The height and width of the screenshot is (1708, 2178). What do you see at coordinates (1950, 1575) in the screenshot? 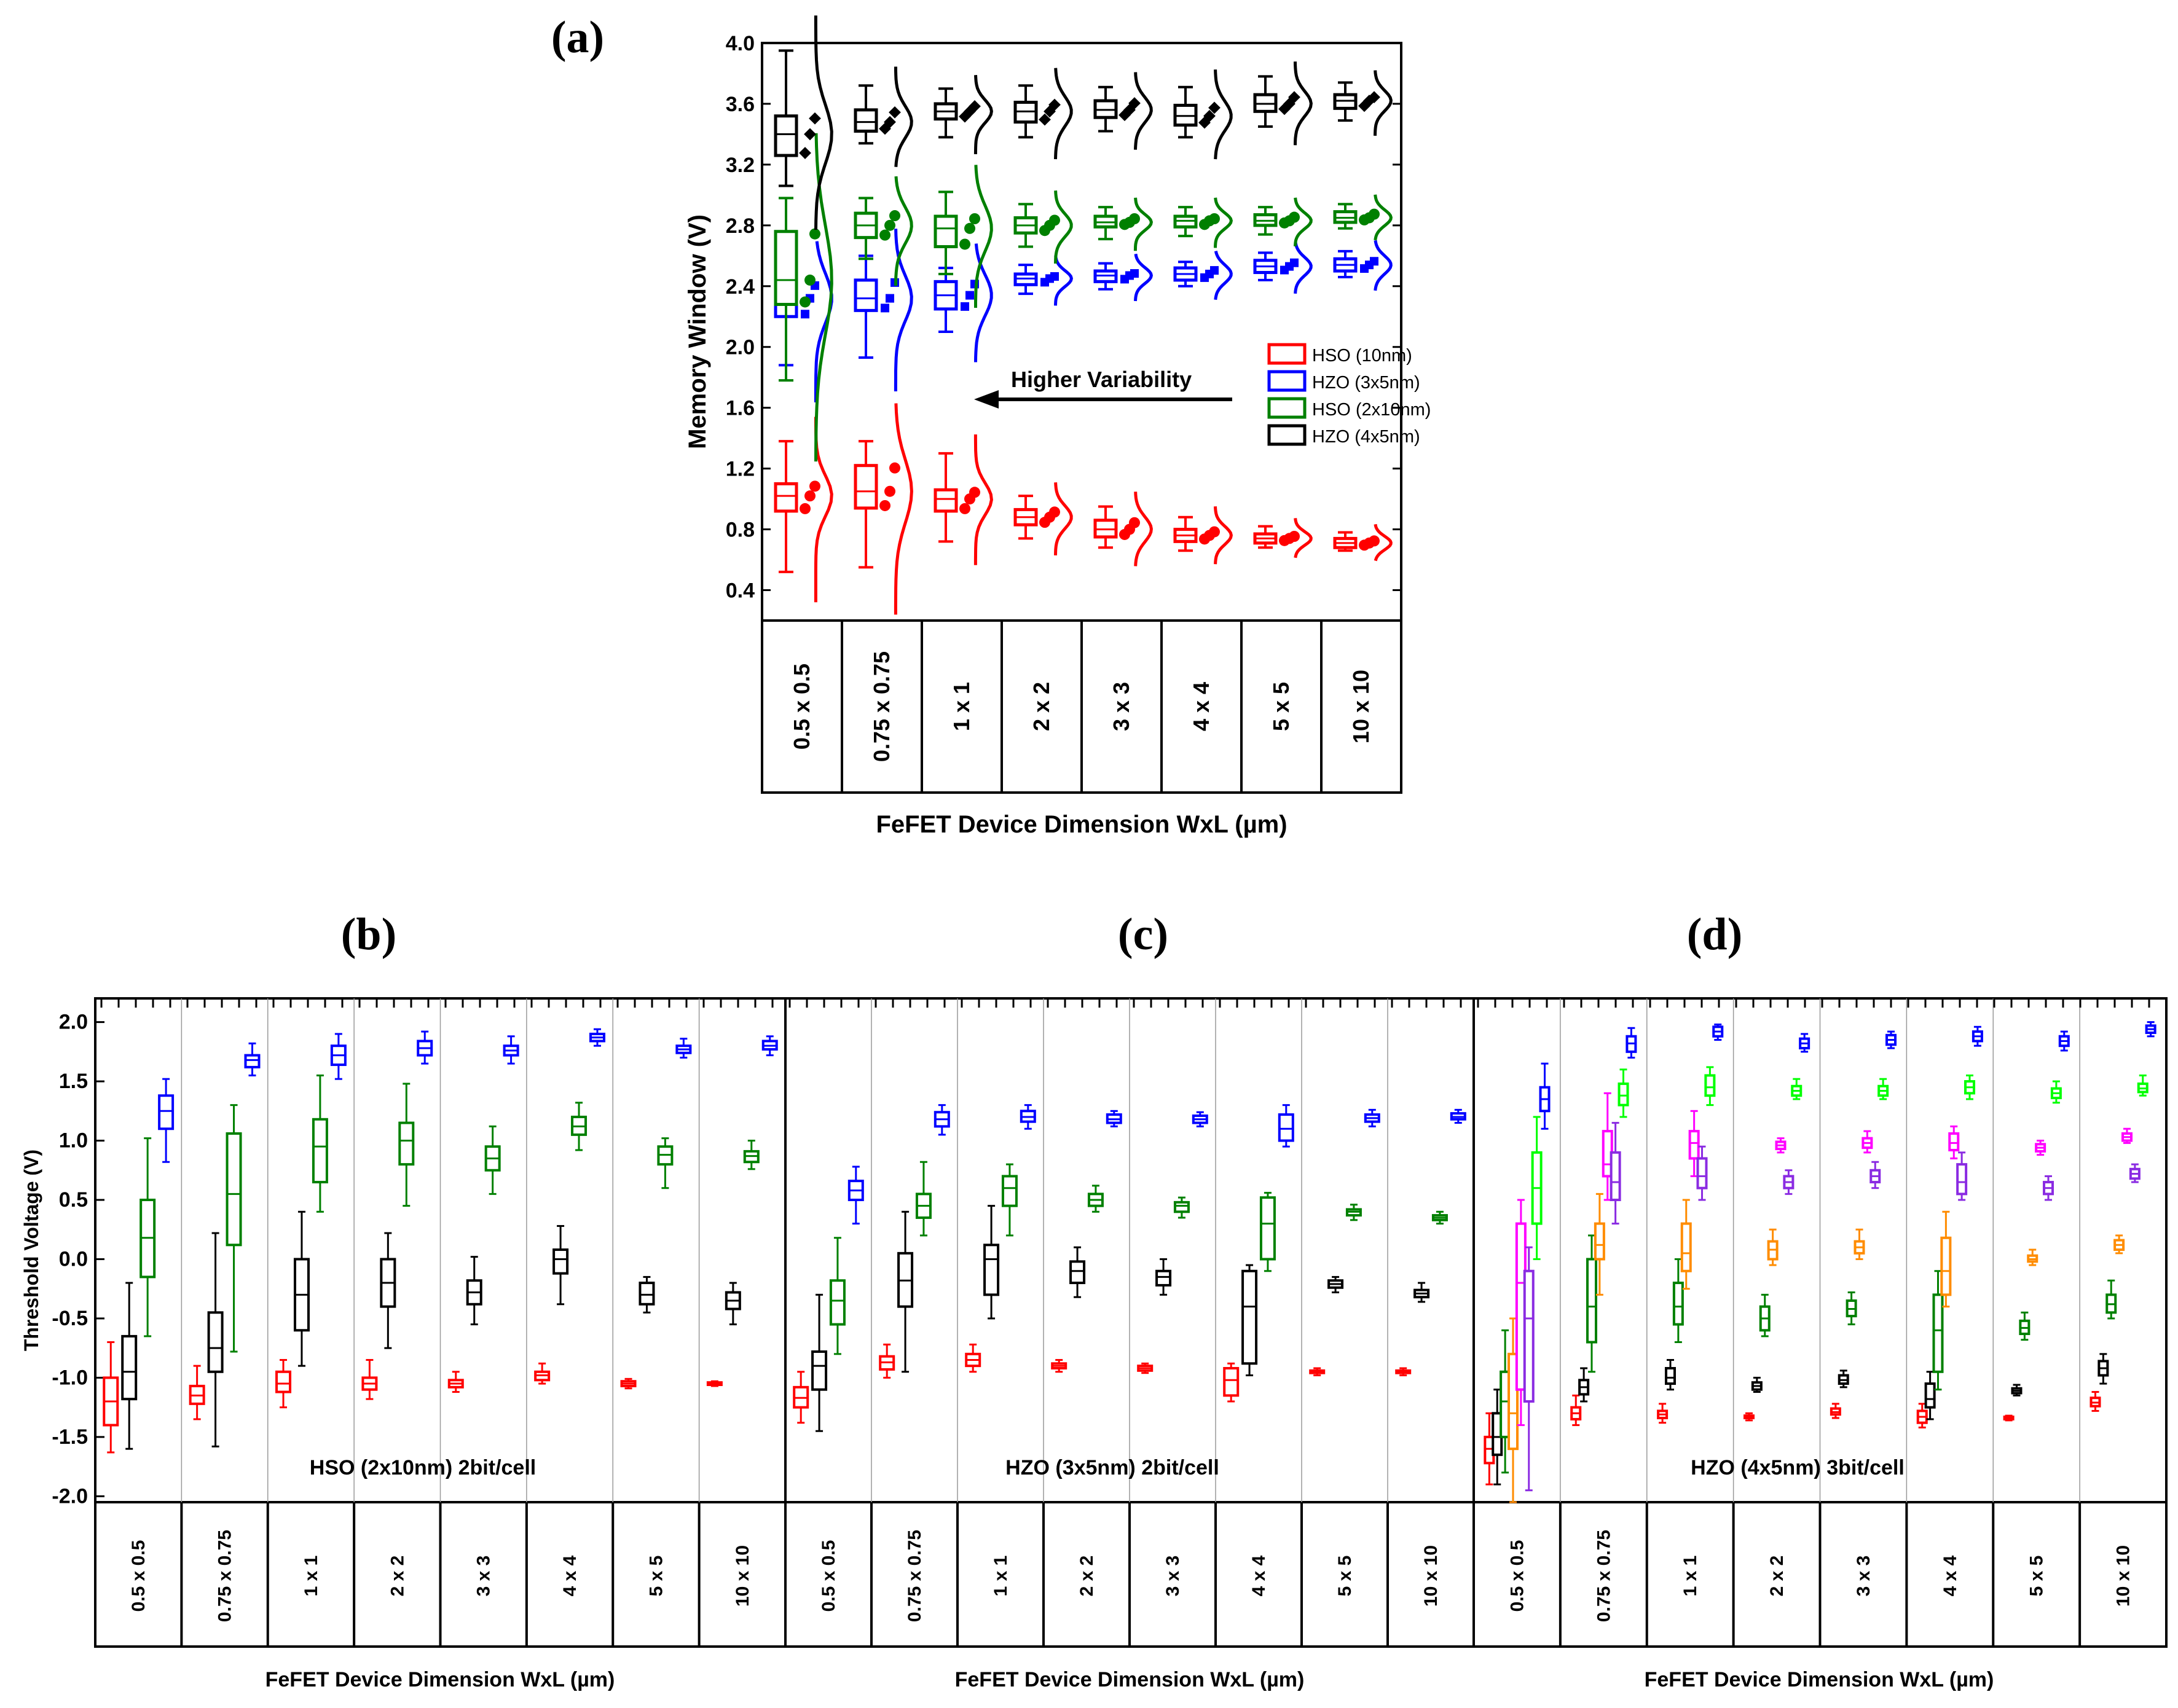
I see `category-label: 4 x 4` at bounding box center [1950, 1575].